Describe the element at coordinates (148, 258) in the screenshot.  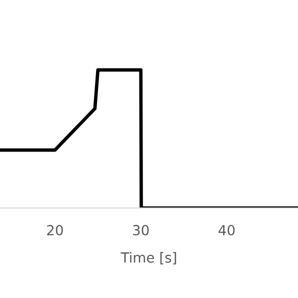
I see `x-axis-title: Time [s]` at that location.